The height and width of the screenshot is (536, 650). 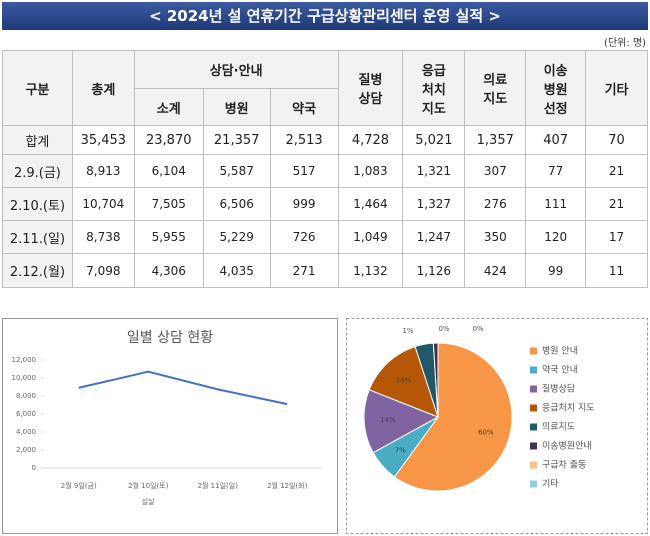 What do you see at coordinates (325, 16) in the screenshot?
I see `title-banner: < 2024년 설 연휴기간 구급상황관리센터 운영 실적 >` at bounding box center [325, 16].